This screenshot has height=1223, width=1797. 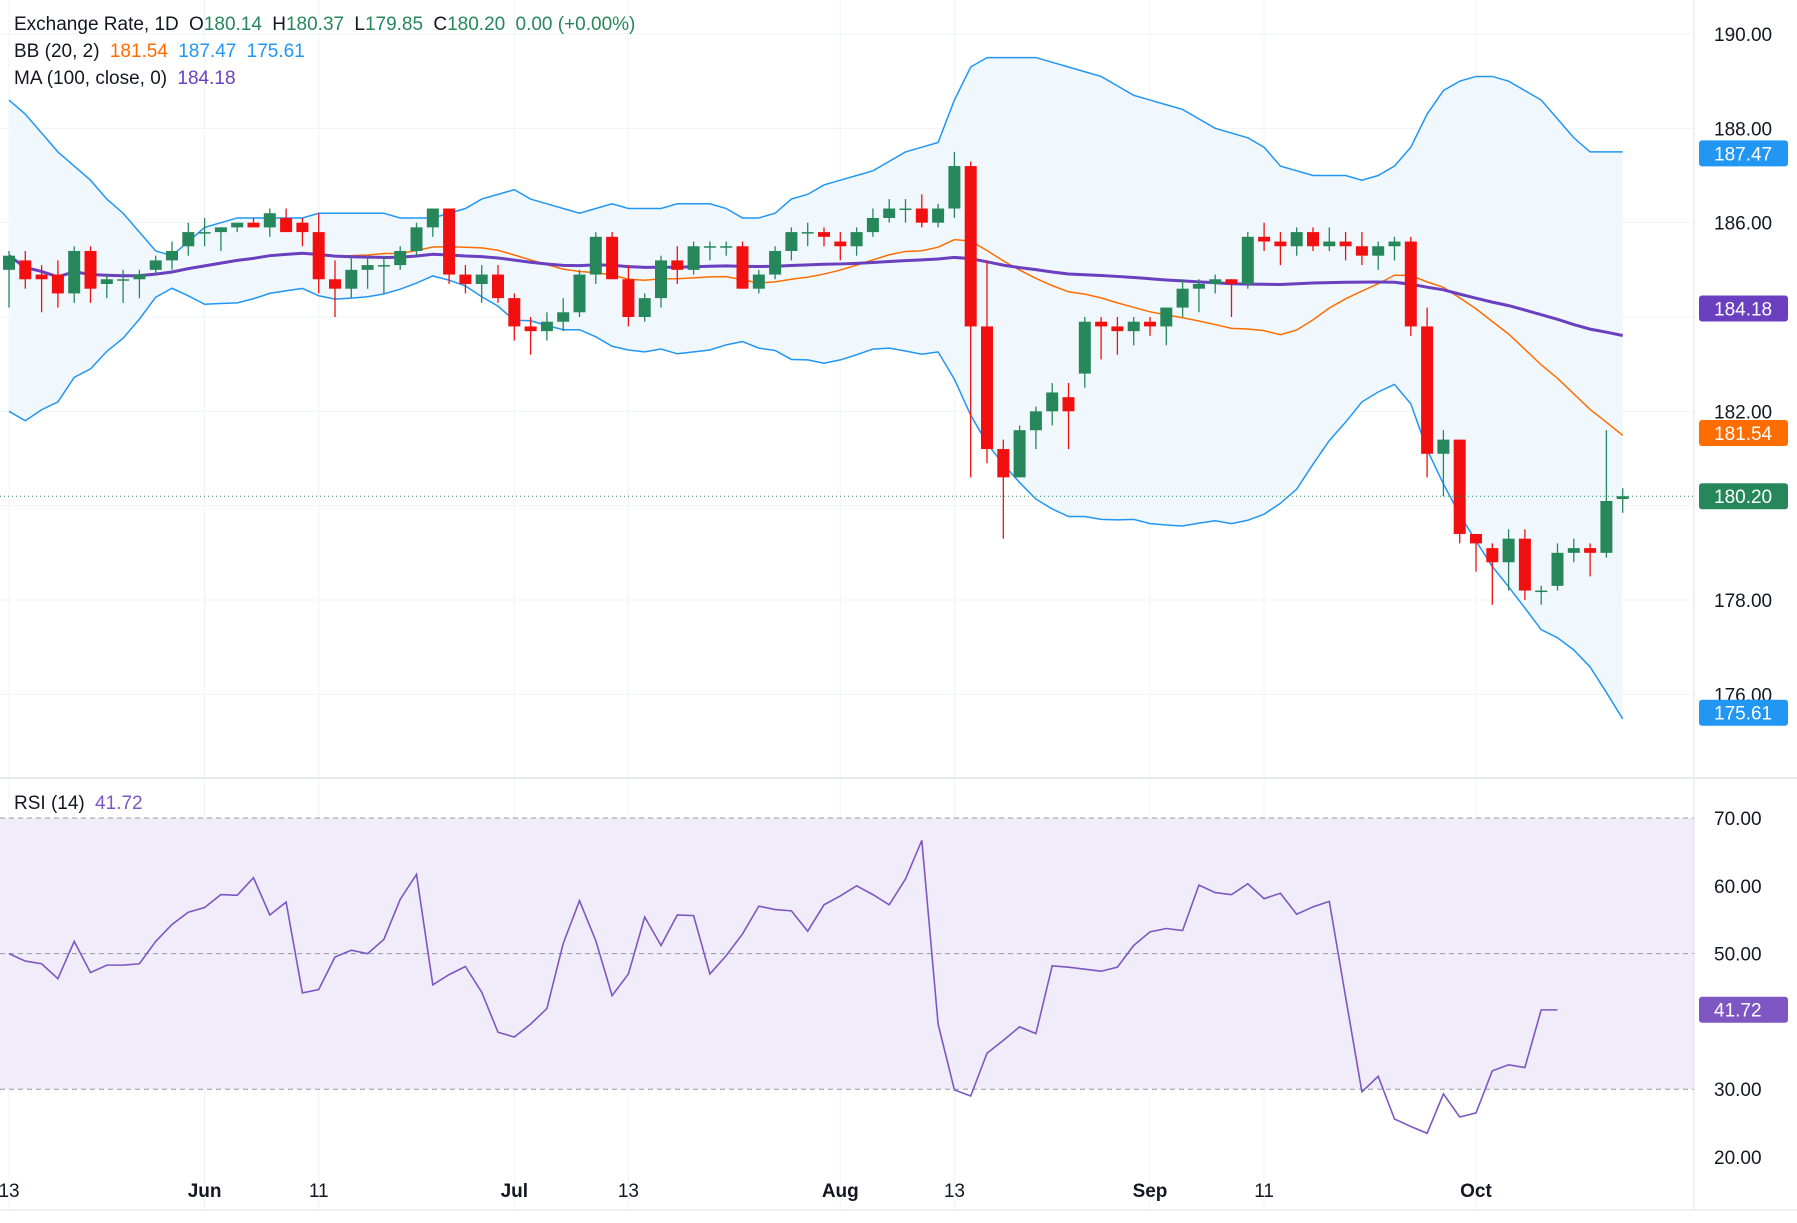 What do you see at coordinates (57, 51) in the screenshot?
I see `bb-label: BB (20, 2)` at bounding box center [57, 51].